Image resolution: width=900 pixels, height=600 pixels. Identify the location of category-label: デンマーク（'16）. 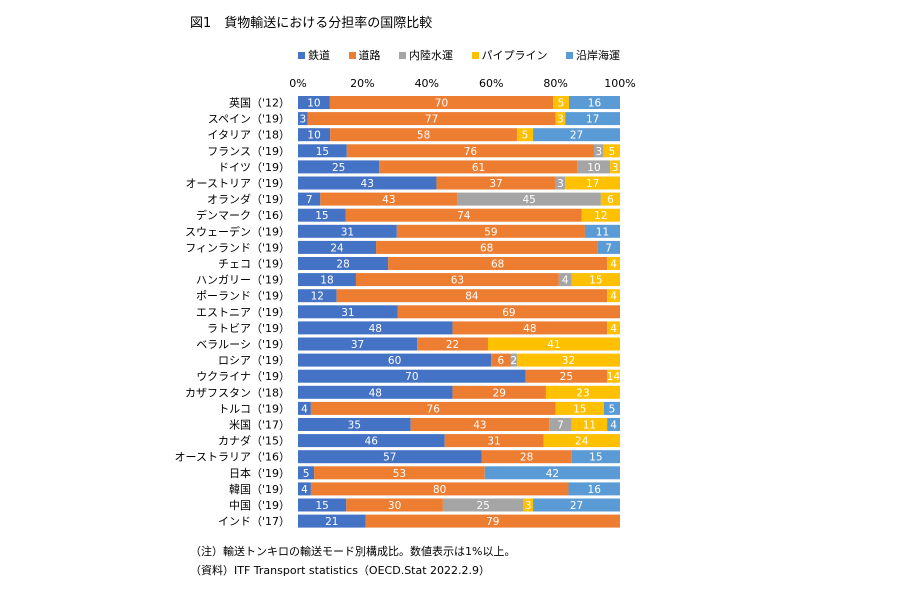
(243, 215).